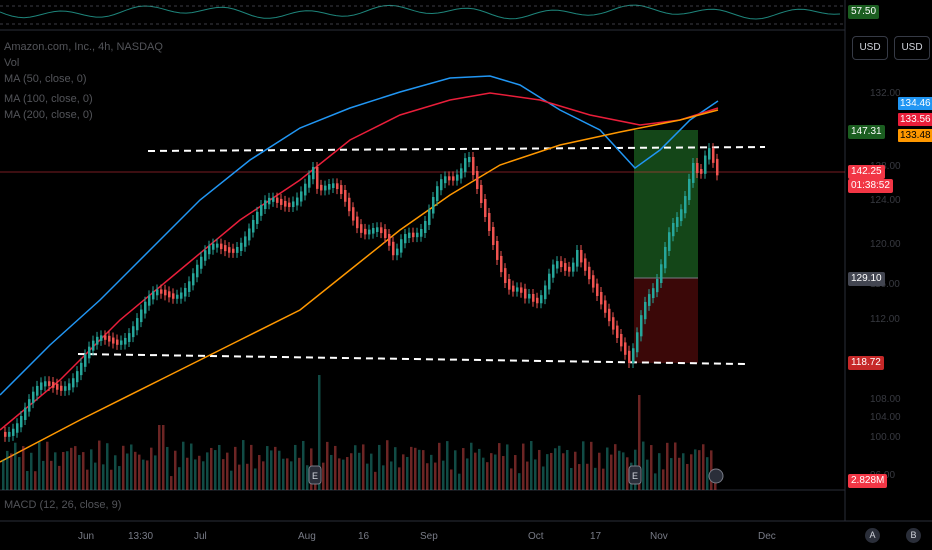 The height and width of the screenshot is (550, 932). What do you see at coordinates (48, 99) in the screenshot?
I see `ma100-legend: MA (100, close, 0)` at bounding box center [48, 99].